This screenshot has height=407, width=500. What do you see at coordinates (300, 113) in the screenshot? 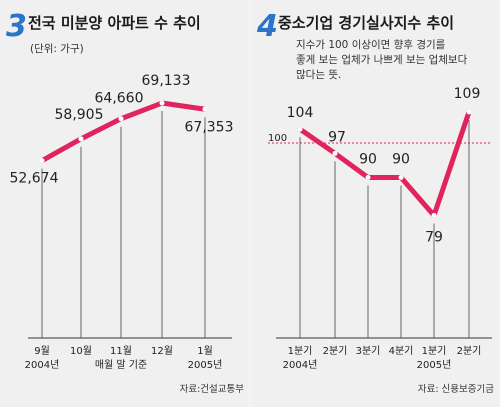
I see `chart4-value-label: 104` at bounding box center [300, 113].